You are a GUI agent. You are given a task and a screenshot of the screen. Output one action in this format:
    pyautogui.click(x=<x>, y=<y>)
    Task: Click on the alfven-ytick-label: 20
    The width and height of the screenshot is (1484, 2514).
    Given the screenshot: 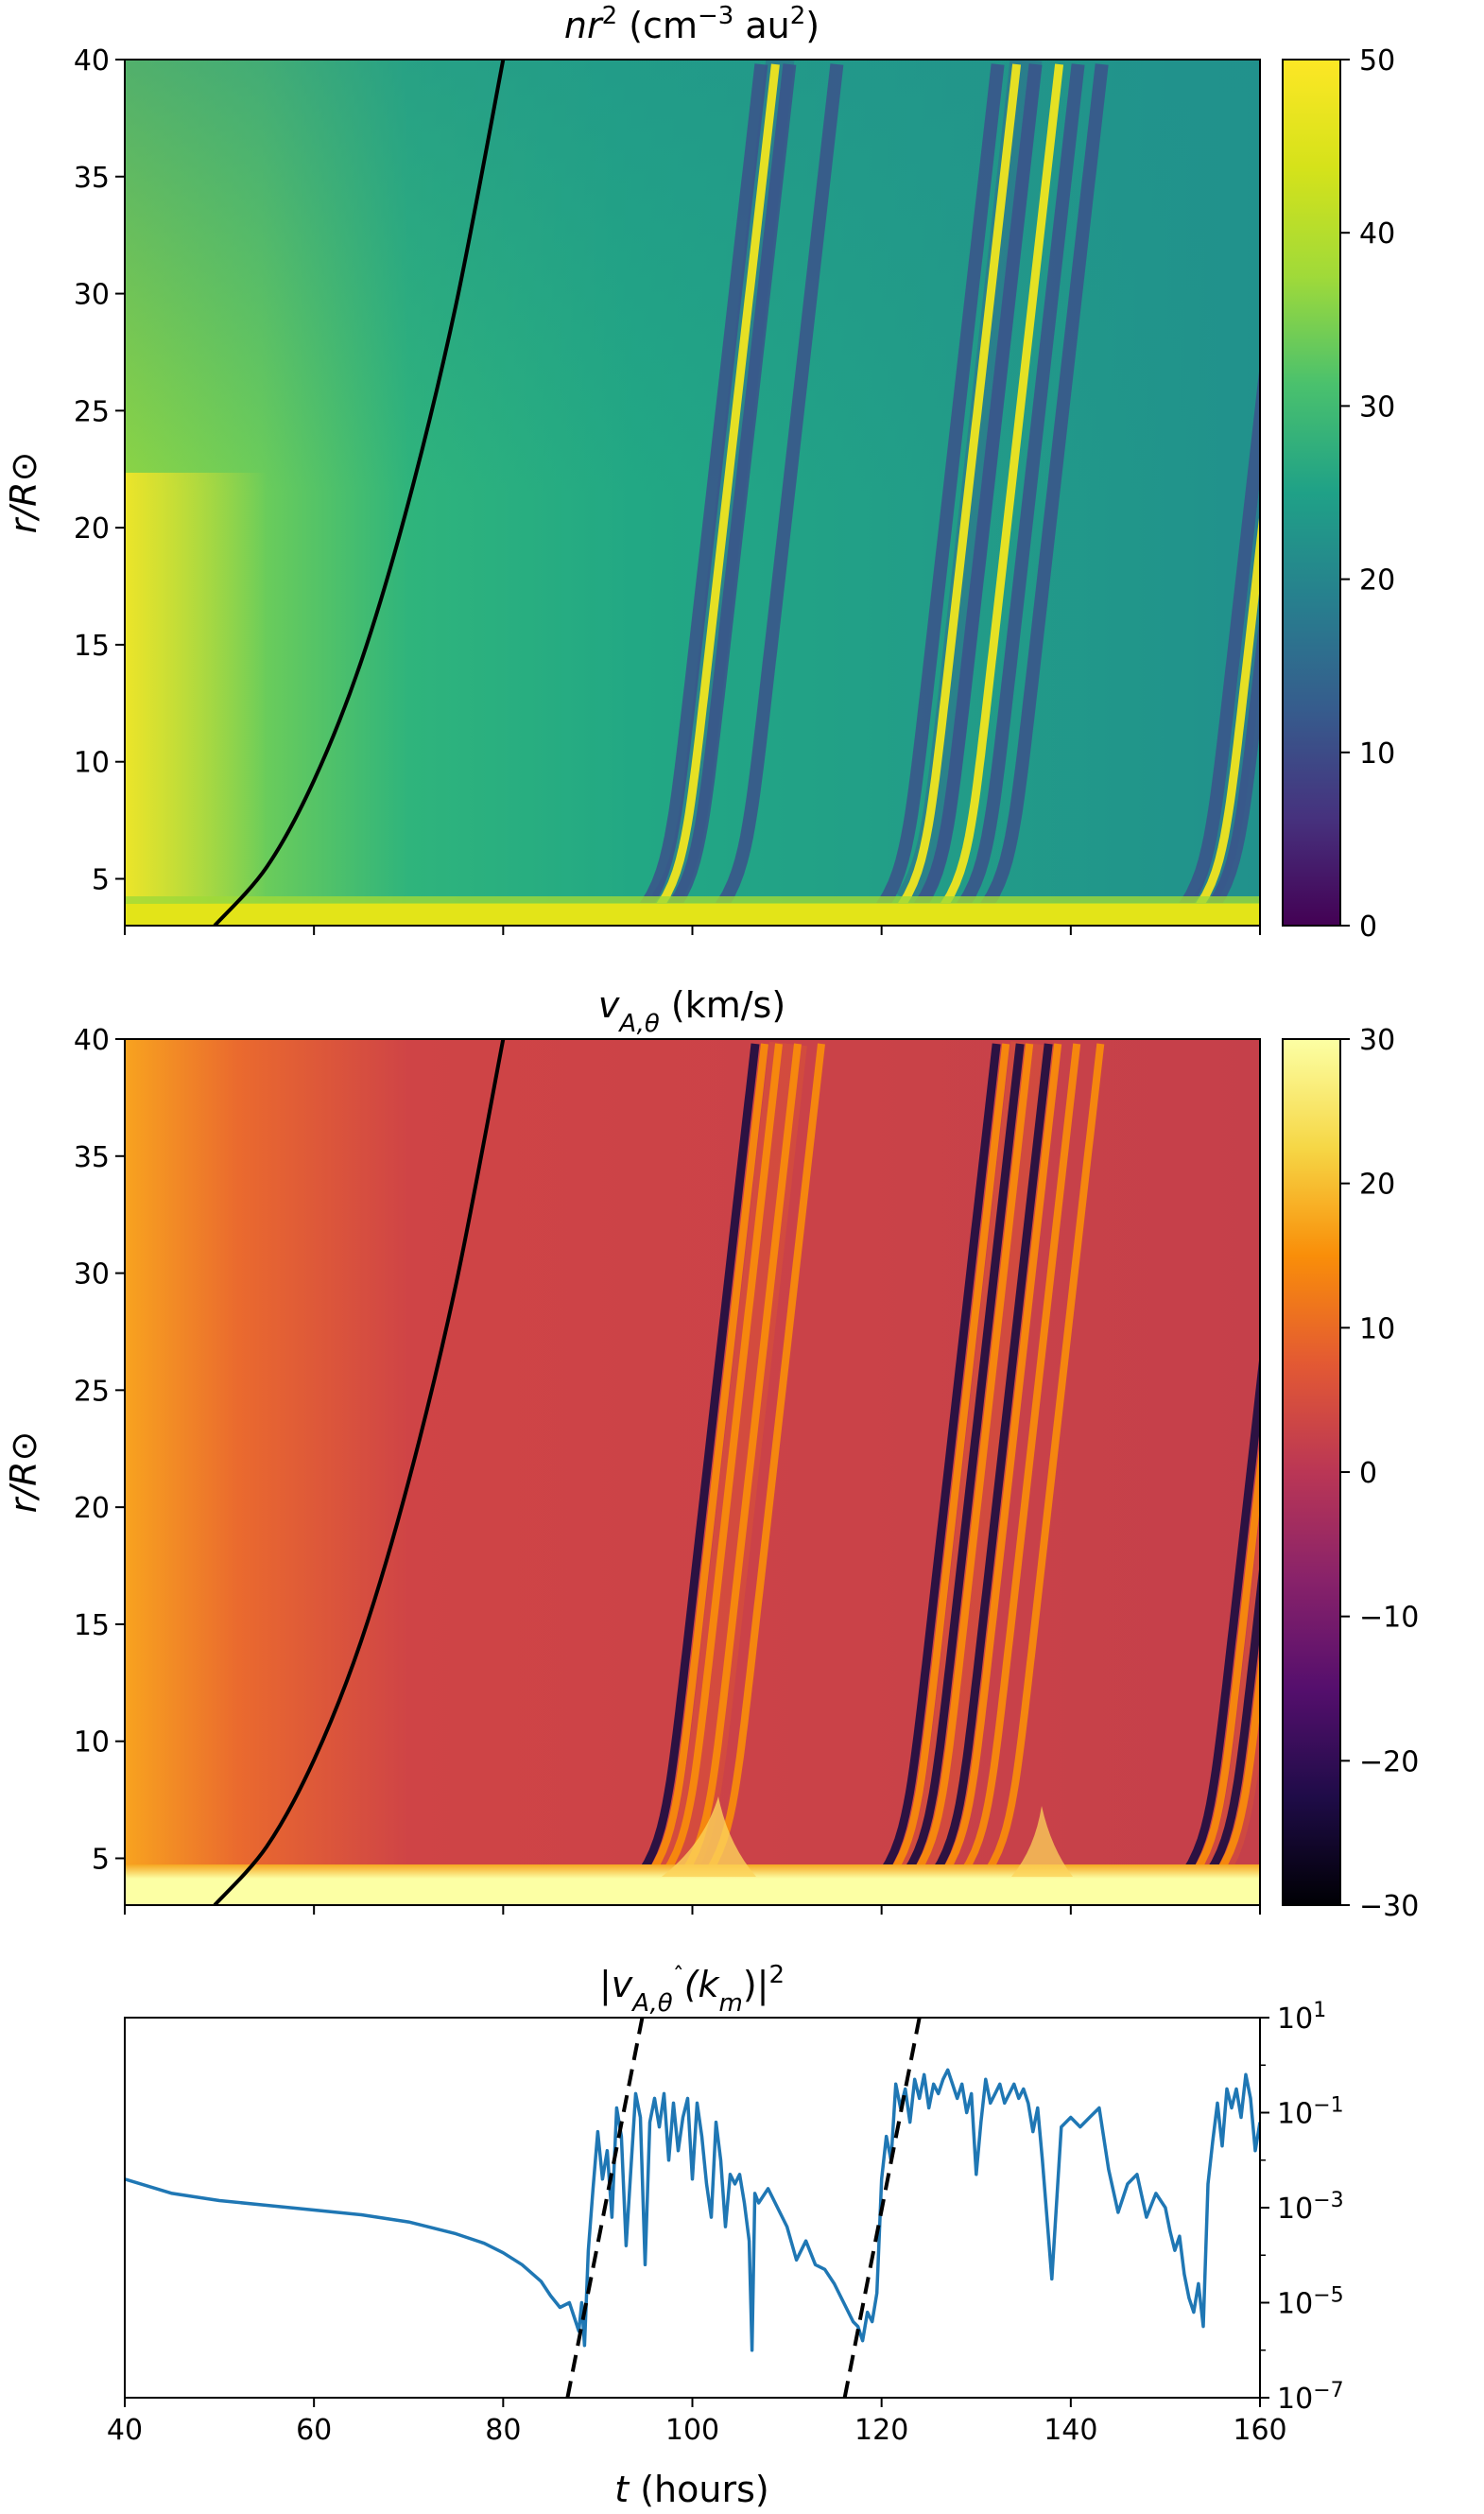 What is the action you would take?
    pyautogui.click(x=92, y=1508)
    